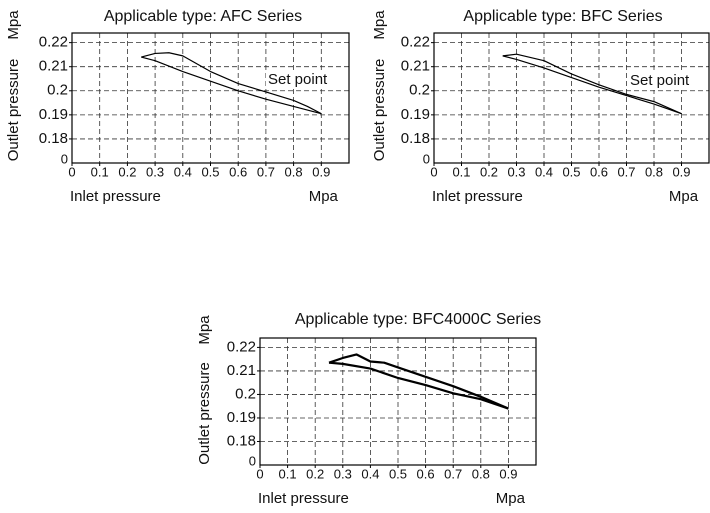  Describe the element at coordinates (418, 319) in the screenshot. I see `chart-title: Applicable type: BFC4000C Series` at that location.